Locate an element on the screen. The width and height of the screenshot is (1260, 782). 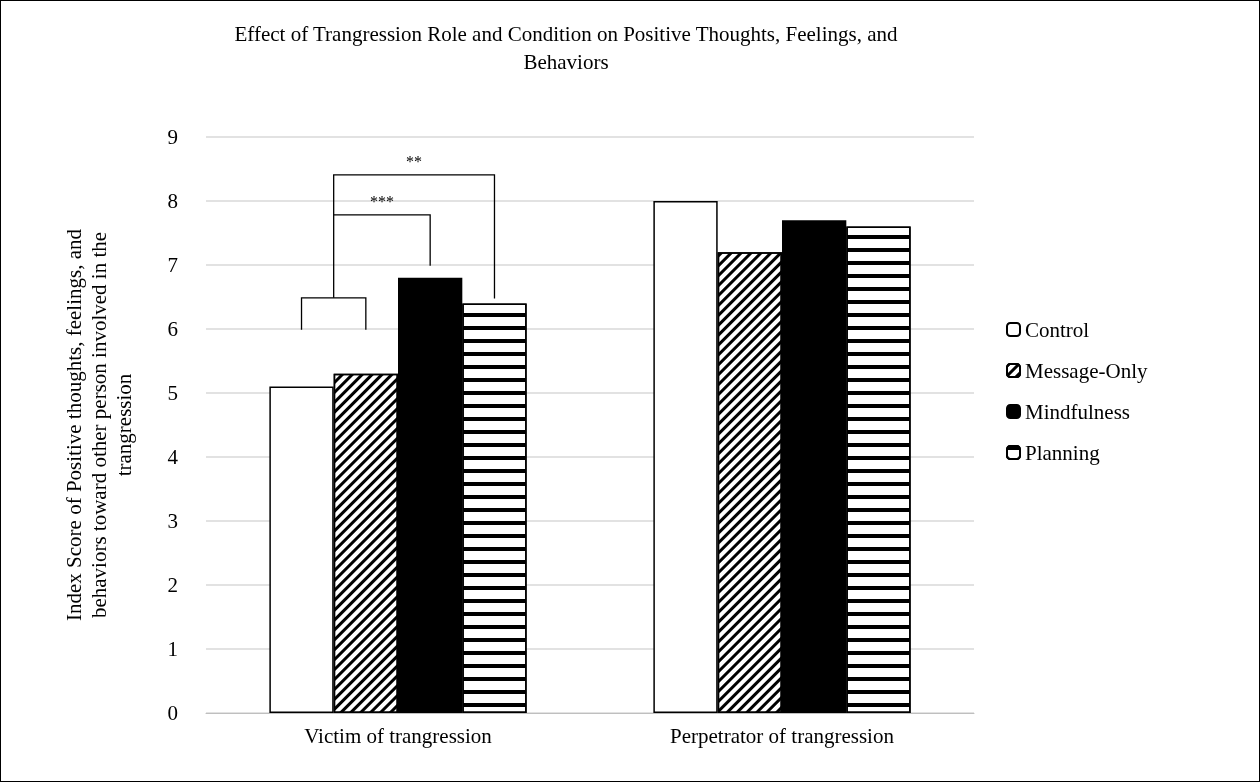
chart-title: Effect of Trangression Role and Condition on Positive Thoughts, Feelings, and Behaviors is located at coordinates (566, 48).